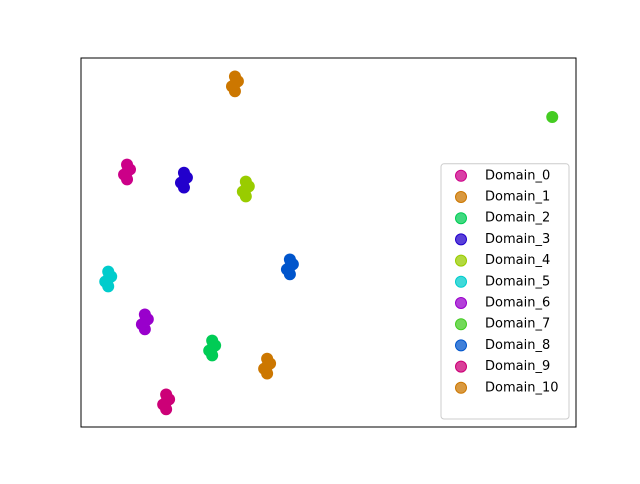 The width and height of the screenshot is (640, 484). Describe the element at coordinates (505, 291) in the screenshot. I see `legend-box` at that location.